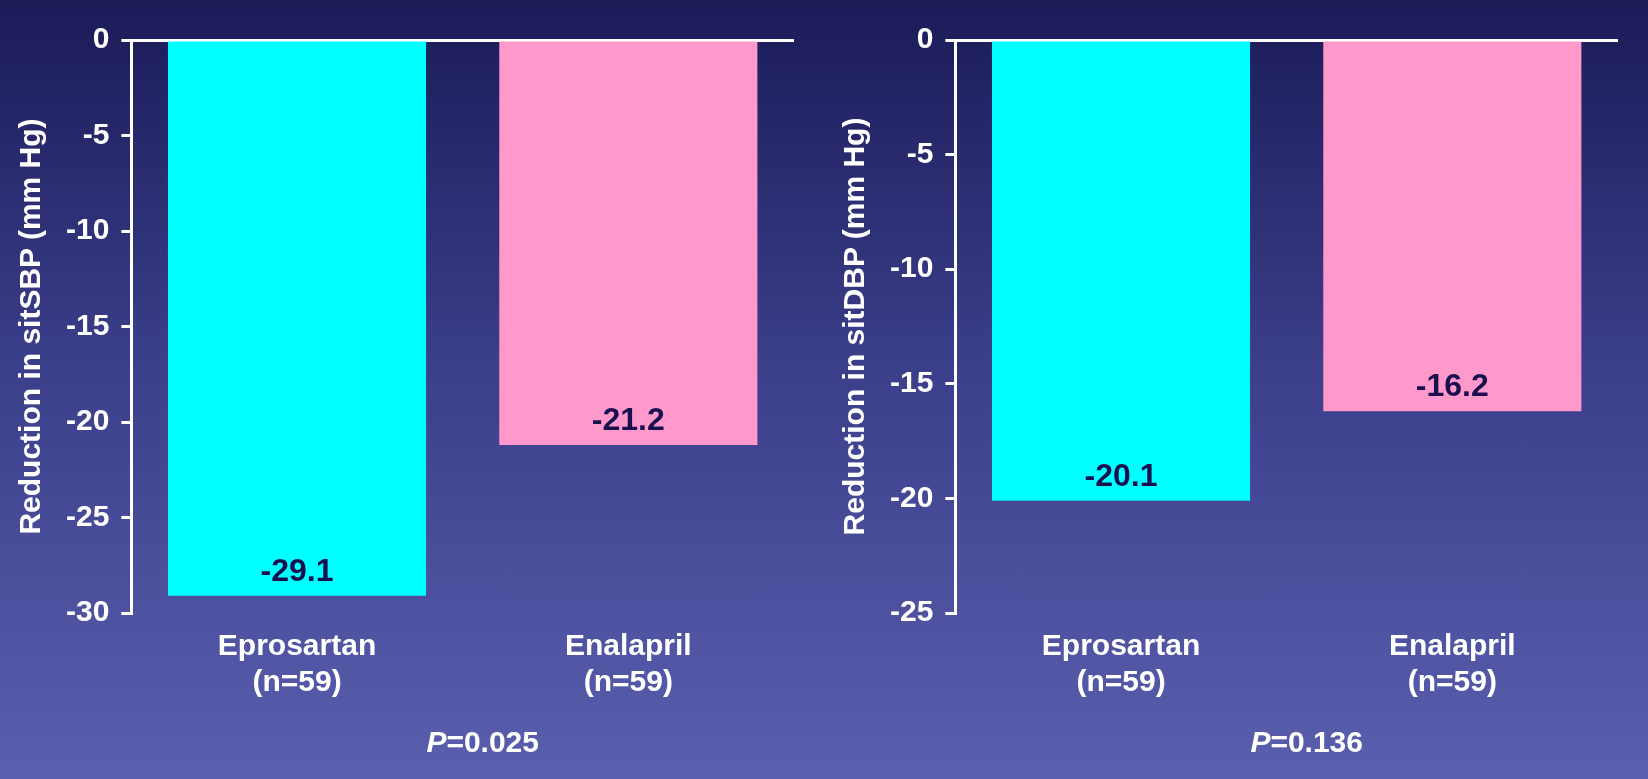 Image resolution: width=1648 pixels, height=779 pixels. I want to click on y-axis-title: Reduction in sitDBP (mm Hg), so click(854, 326).